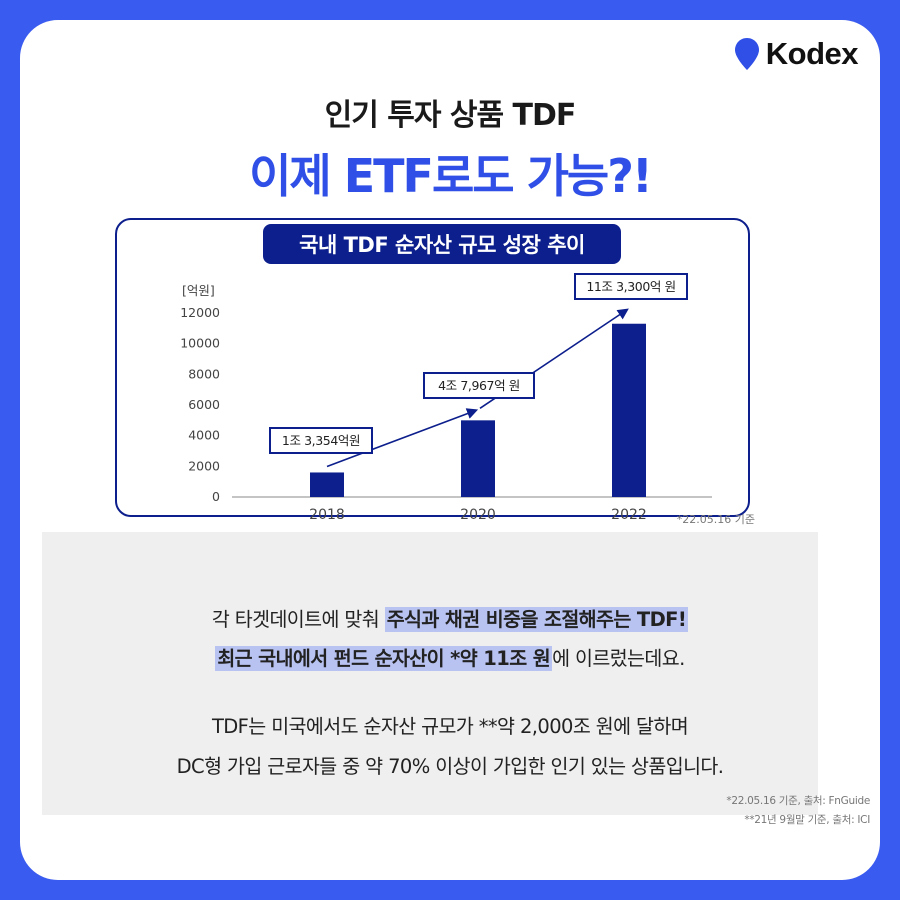 This screenshot has width=900, height=900. What do you see at coordinates (716, 519) in the screenshot?
I see `chart-footnote: *22.05.16 기준` at bounding box center [716, 519].